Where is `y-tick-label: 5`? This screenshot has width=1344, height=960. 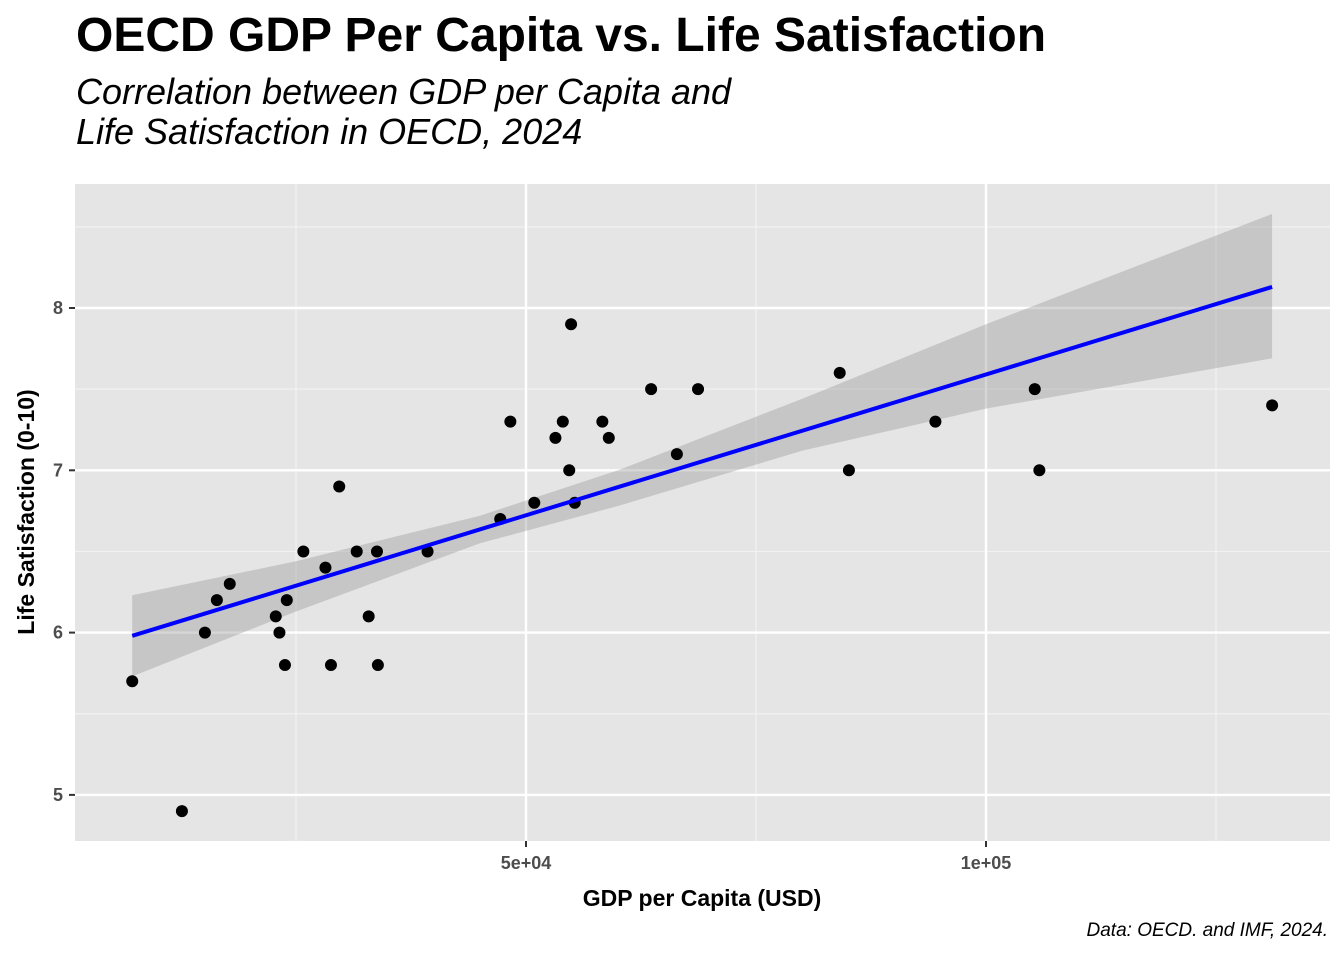
y-tick-label: 5 is located at coordinates (58, 795).